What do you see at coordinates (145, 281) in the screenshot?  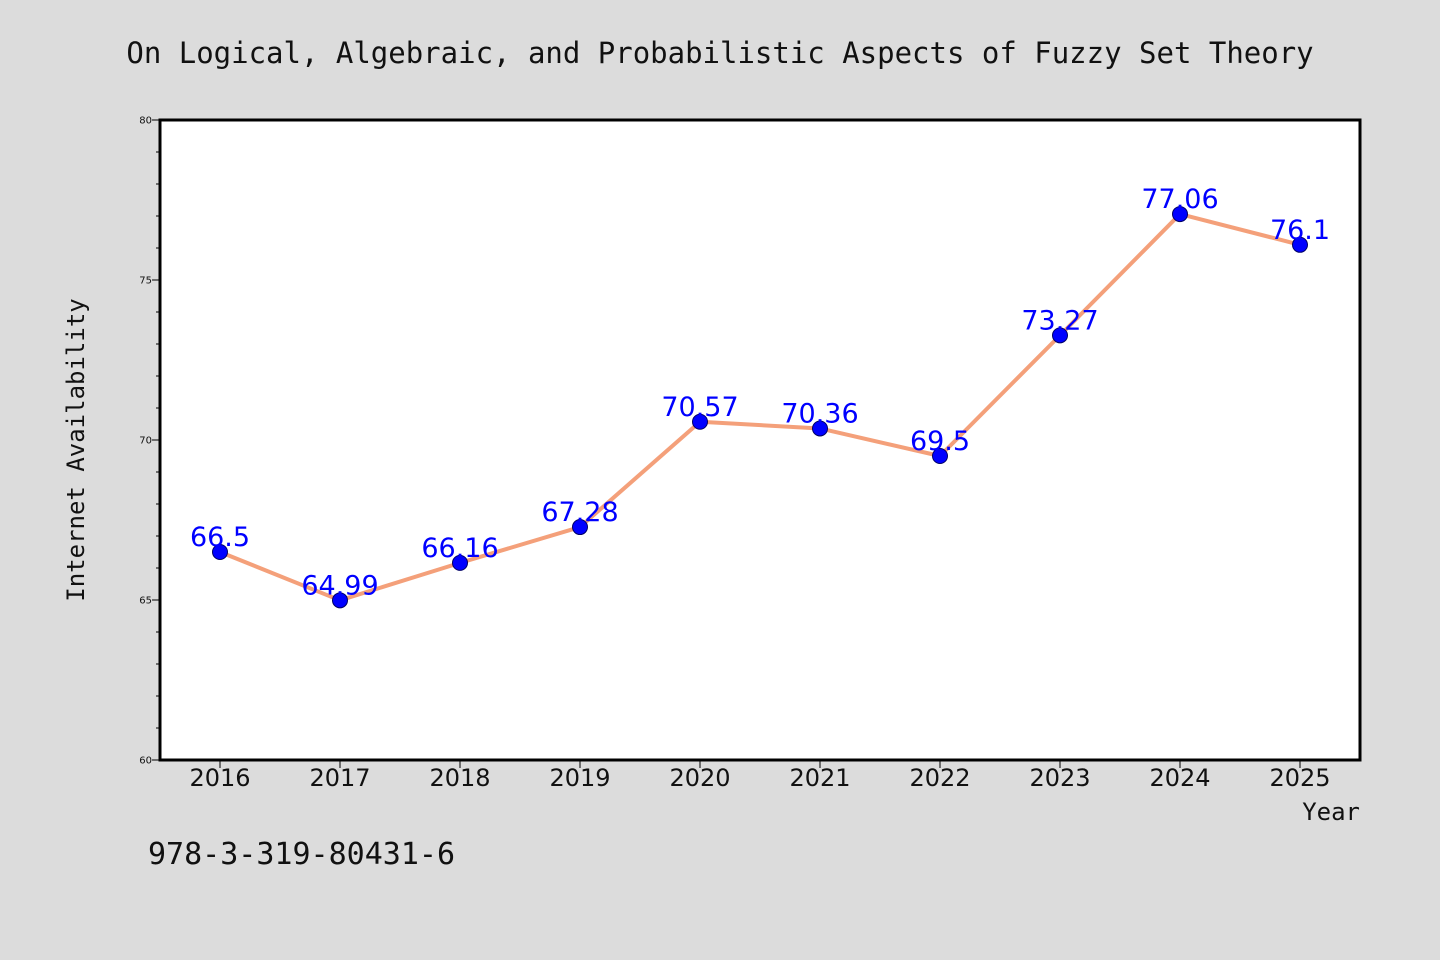 I see `y-tick-label: 75` at bounding box center [145, 281].